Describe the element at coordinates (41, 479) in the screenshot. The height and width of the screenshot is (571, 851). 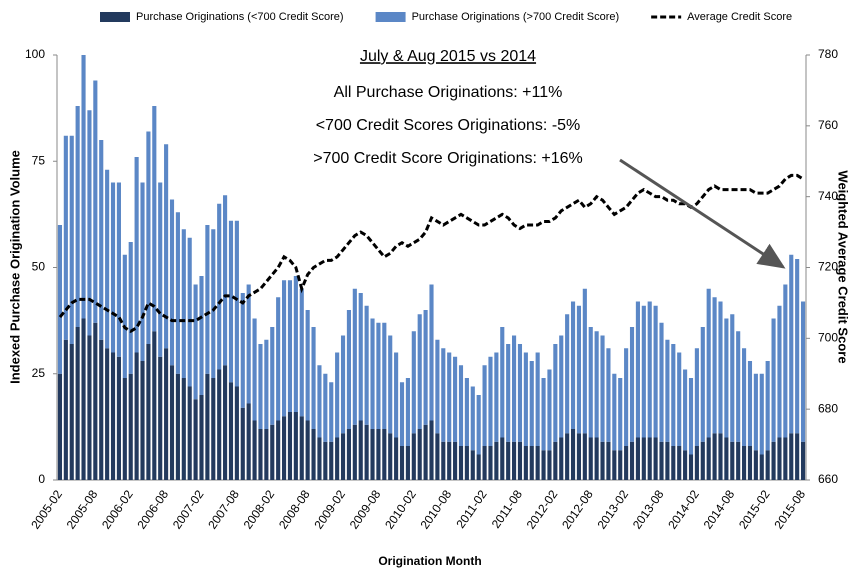
I see `y-tick-label: 0` at that location.